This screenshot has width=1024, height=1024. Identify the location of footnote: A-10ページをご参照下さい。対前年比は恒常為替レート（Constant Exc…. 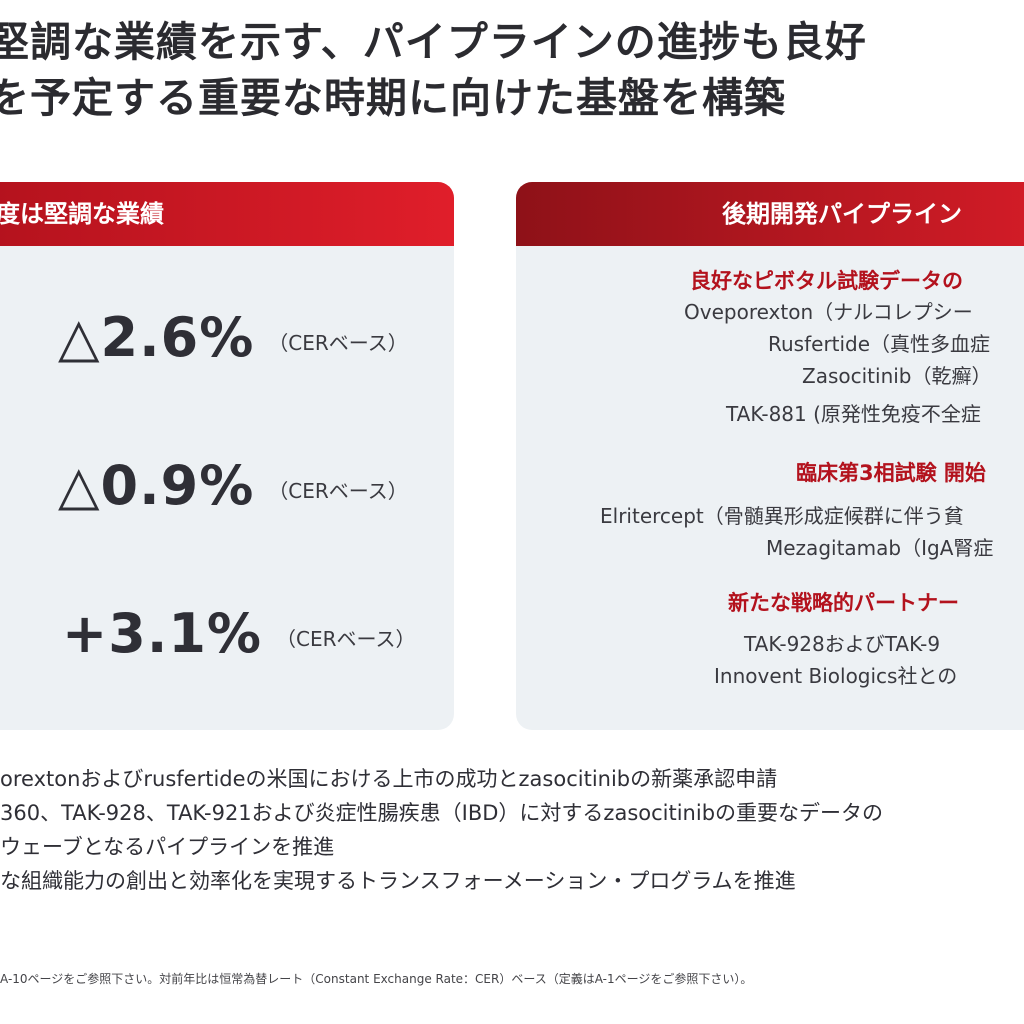
(376, 979).